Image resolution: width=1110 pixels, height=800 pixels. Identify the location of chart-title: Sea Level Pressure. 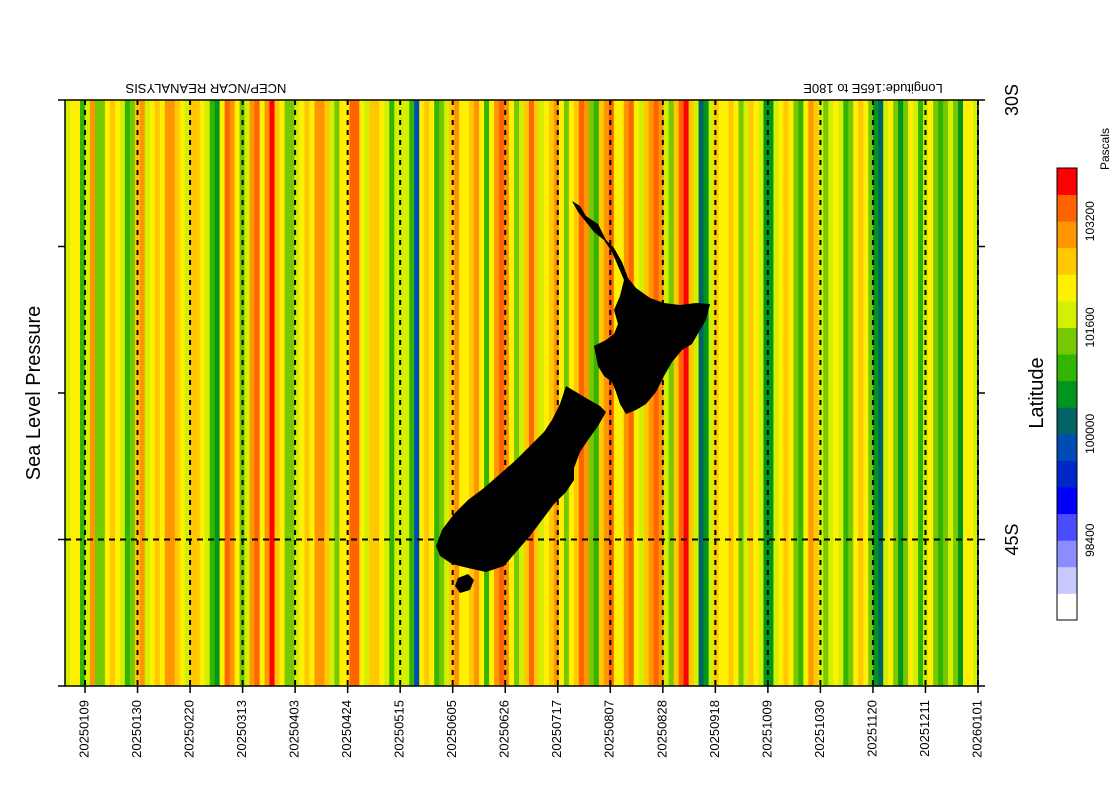
(34, 393).